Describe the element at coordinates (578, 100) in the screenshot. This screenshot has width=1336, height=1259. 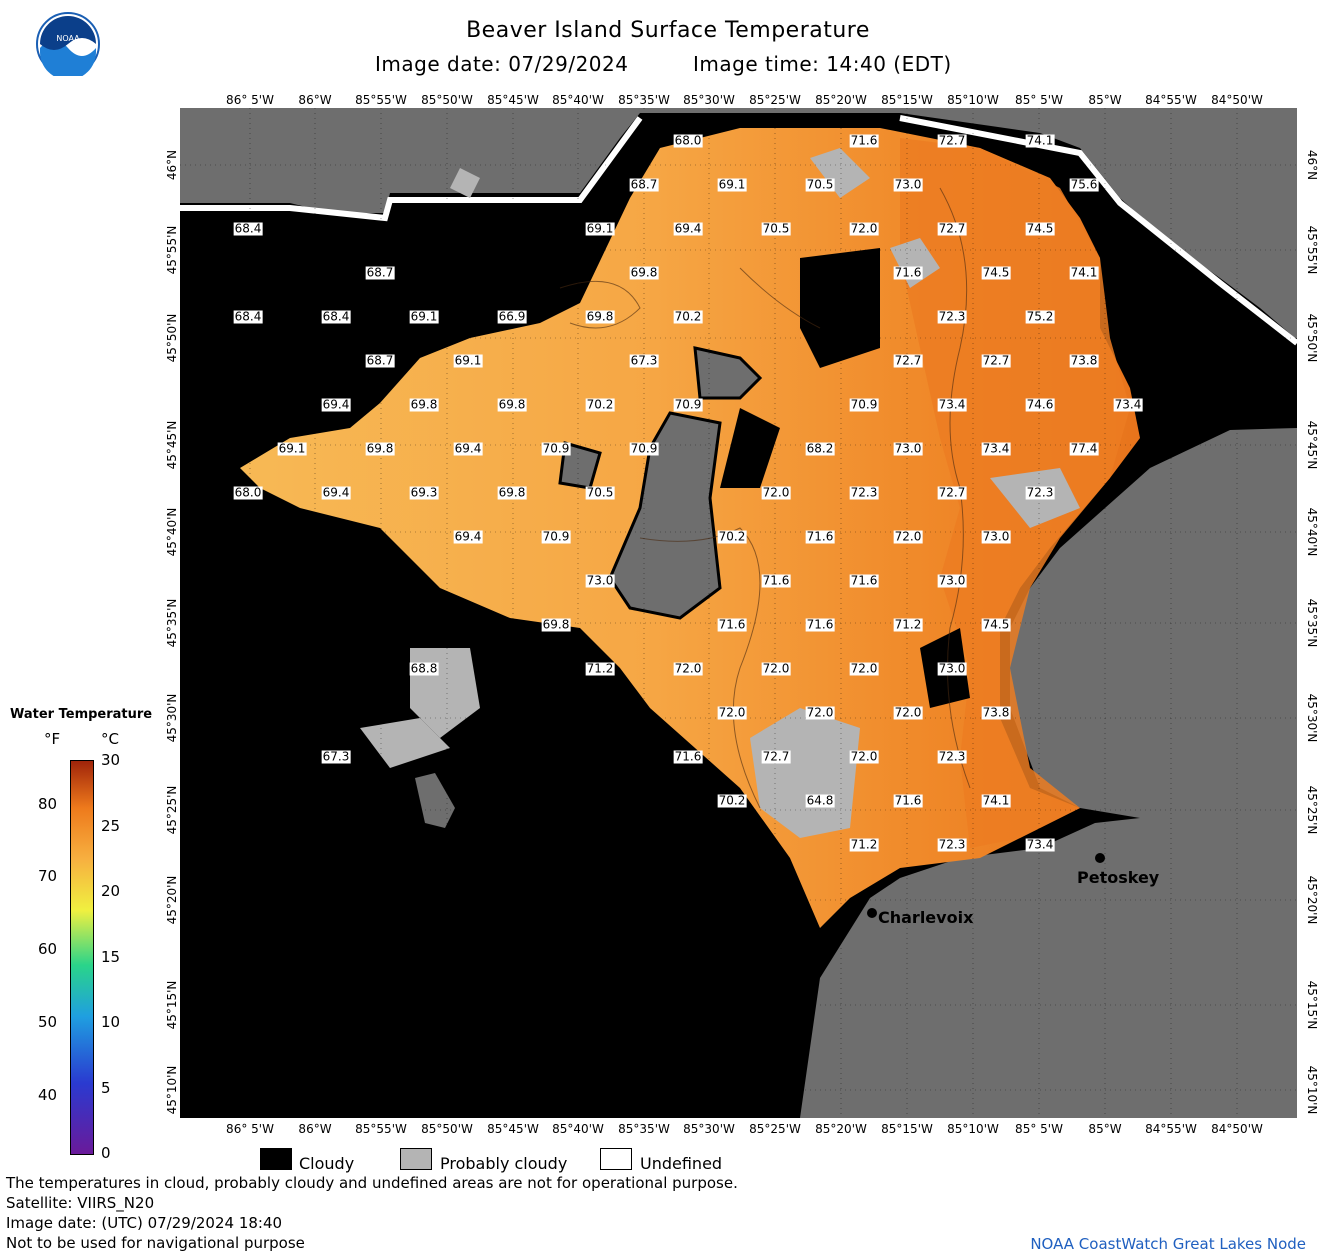
I see `lon-label-top: 85°40'W` at that location.